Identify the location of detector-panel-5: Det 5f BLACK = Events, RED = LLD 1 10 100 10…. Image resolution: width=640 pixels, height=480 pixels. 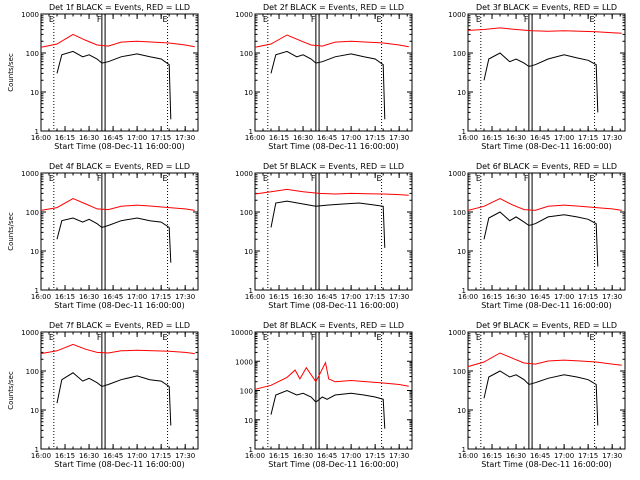
(324, 236).